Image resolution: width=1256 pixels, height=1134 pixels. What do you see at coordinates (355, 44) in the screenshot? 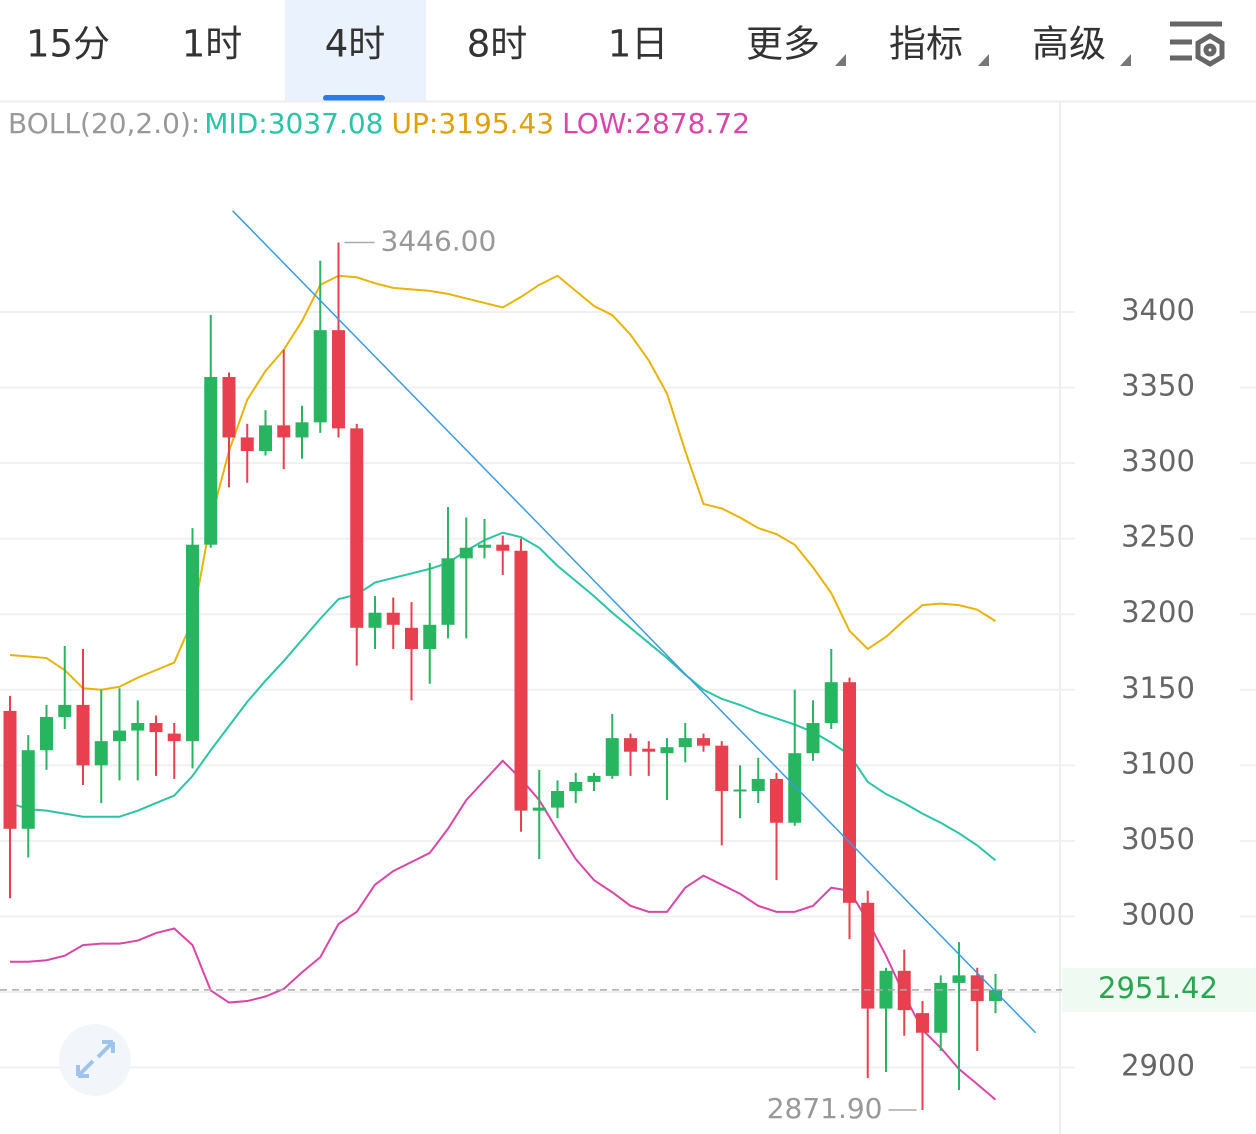
I see `tab: 4时` at bounding box center [355, 44].